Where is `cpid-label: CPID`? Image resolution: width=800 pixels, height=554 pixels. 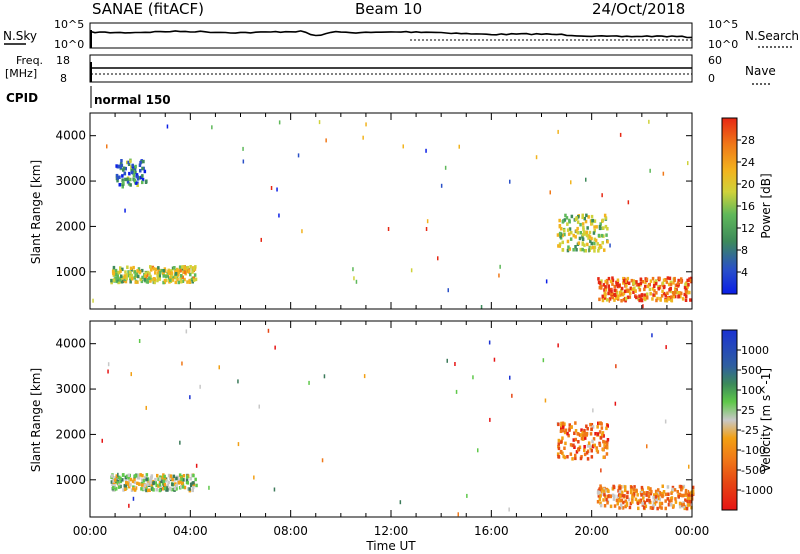
cpid-label: CPID is located at coordinates (22, 98).